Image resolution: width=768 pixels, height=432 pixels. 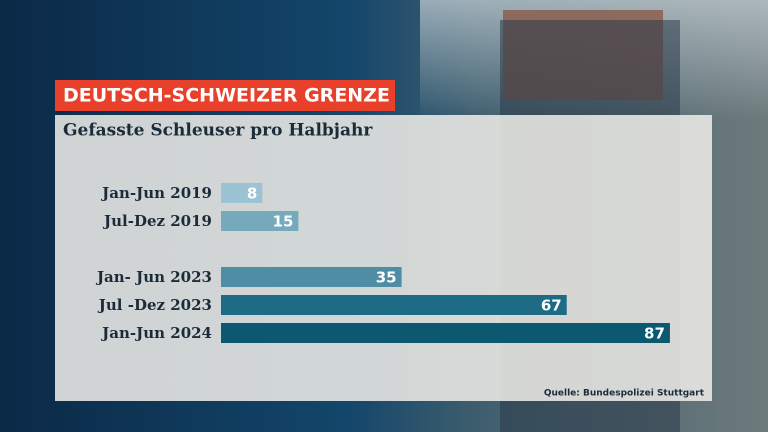 I want to click on value-label: 8, so click(x=252, y=194).